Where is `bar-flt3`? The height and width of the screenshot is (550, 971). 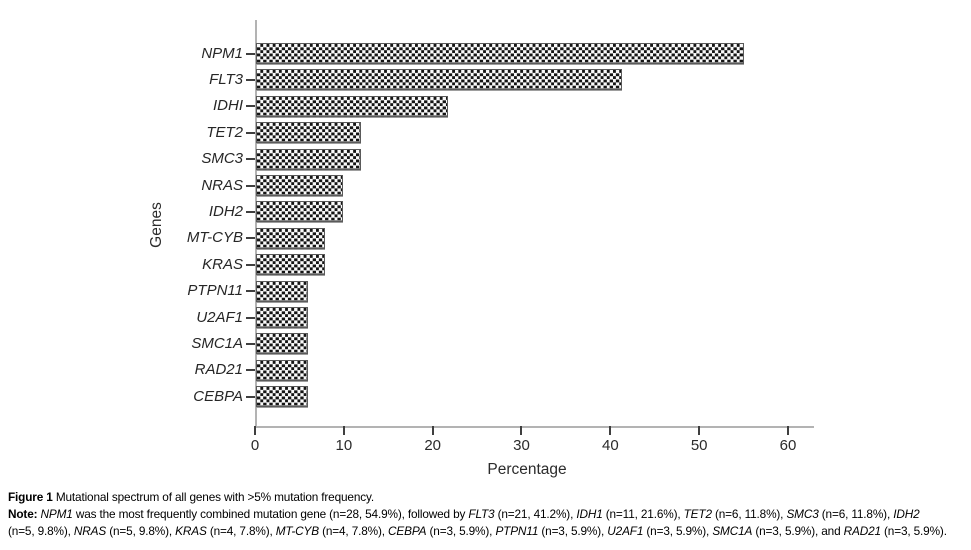
bar-flt3 is located at coordinates (439, 80).